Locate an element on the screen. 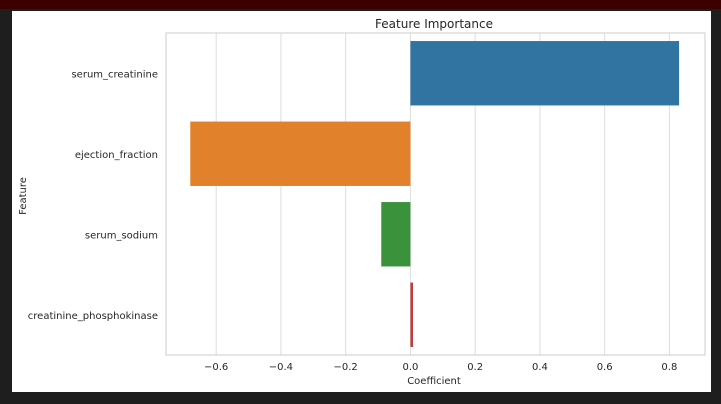 The image size is (721, 404). x-tick-label: −0.4 is located at coordinates (281, 367).